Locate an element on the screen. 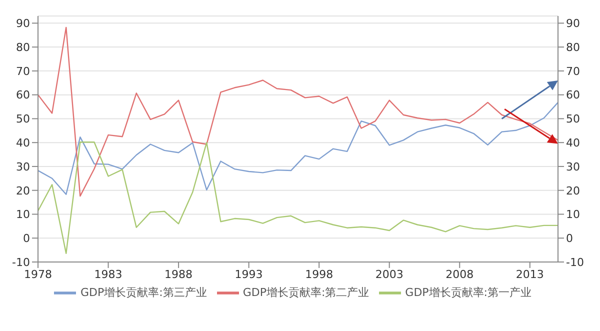 This screenshot has width=600, height=331. x-tick-label: 1993 is located at coordinates (248, 274).